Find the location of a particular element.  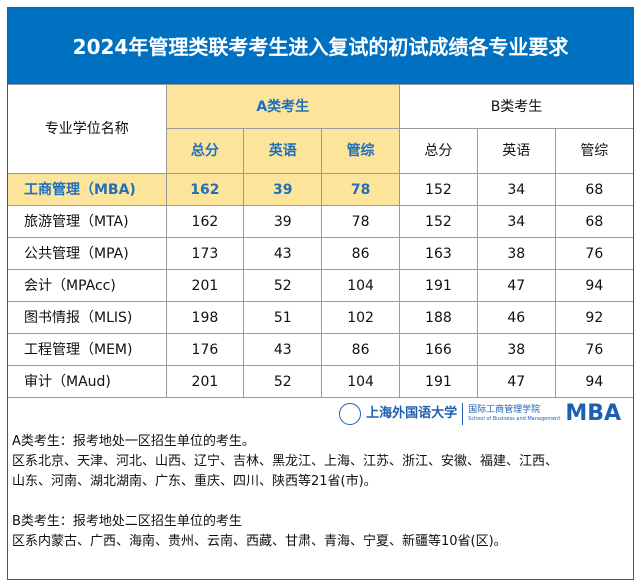

score-cell: 51 is located at coordinates (283, 317).